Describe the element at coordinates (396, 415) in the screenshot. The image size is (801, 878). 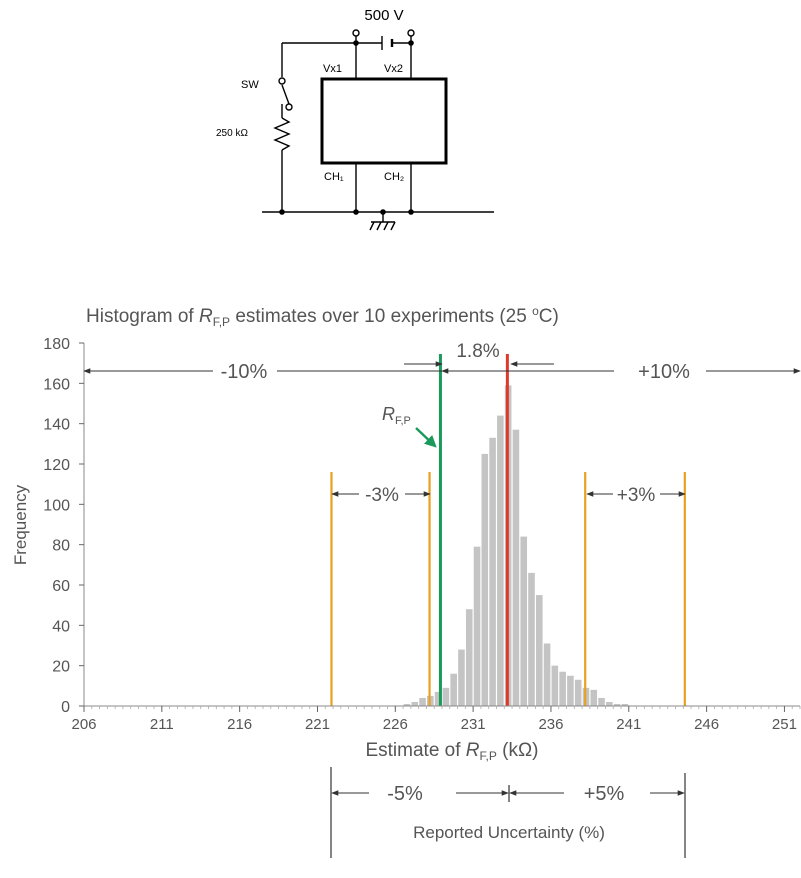
I see `rfp-pointer-label: RF,P` at that location.